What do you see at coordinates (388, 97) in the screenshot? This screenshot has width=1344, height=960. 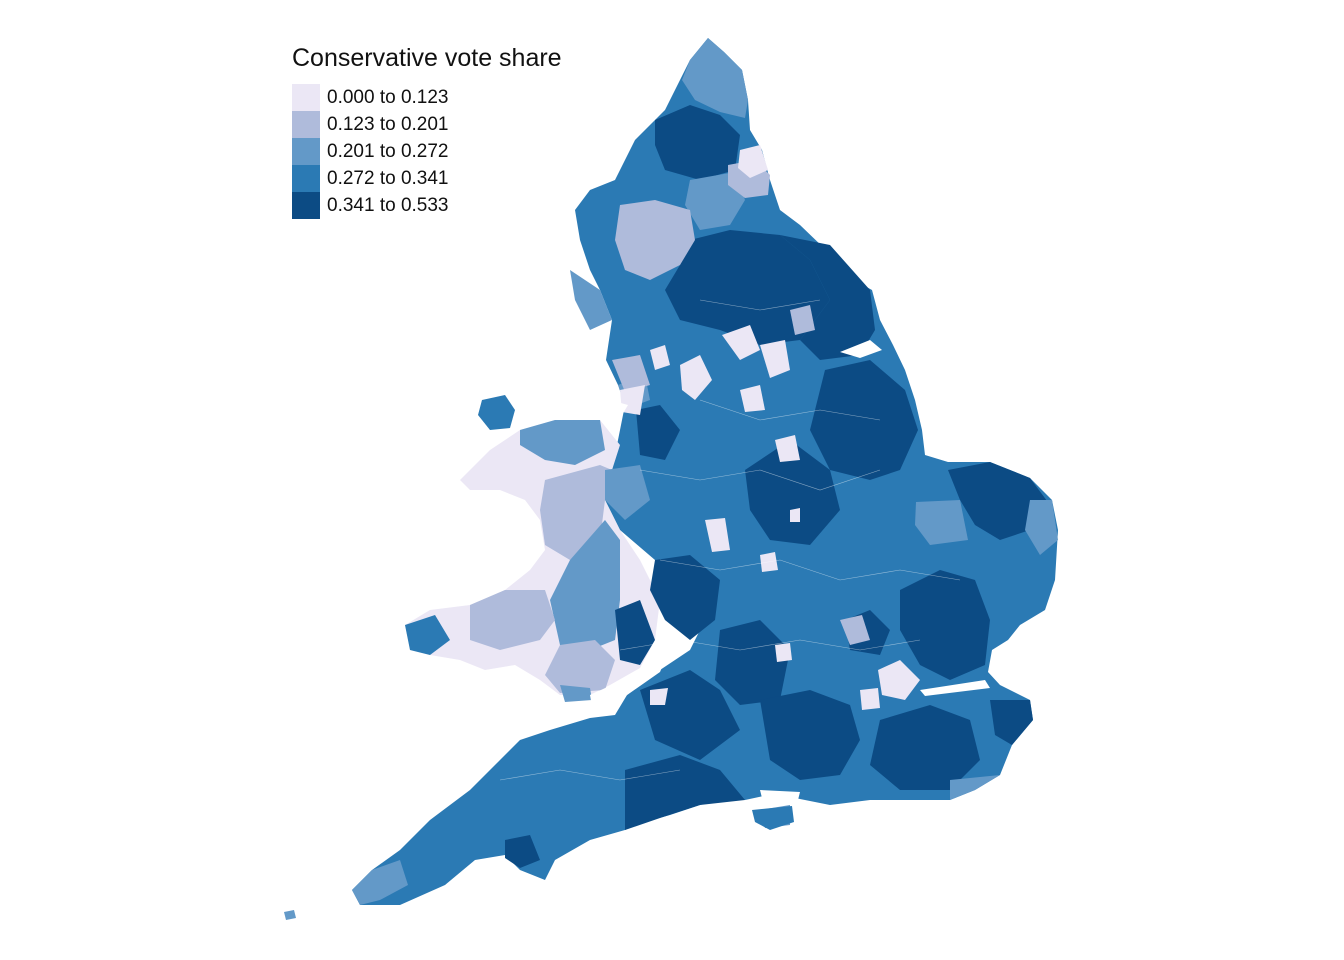 I see `legend-label: 0.000 to 0.123` at bounding box center [388, 97].